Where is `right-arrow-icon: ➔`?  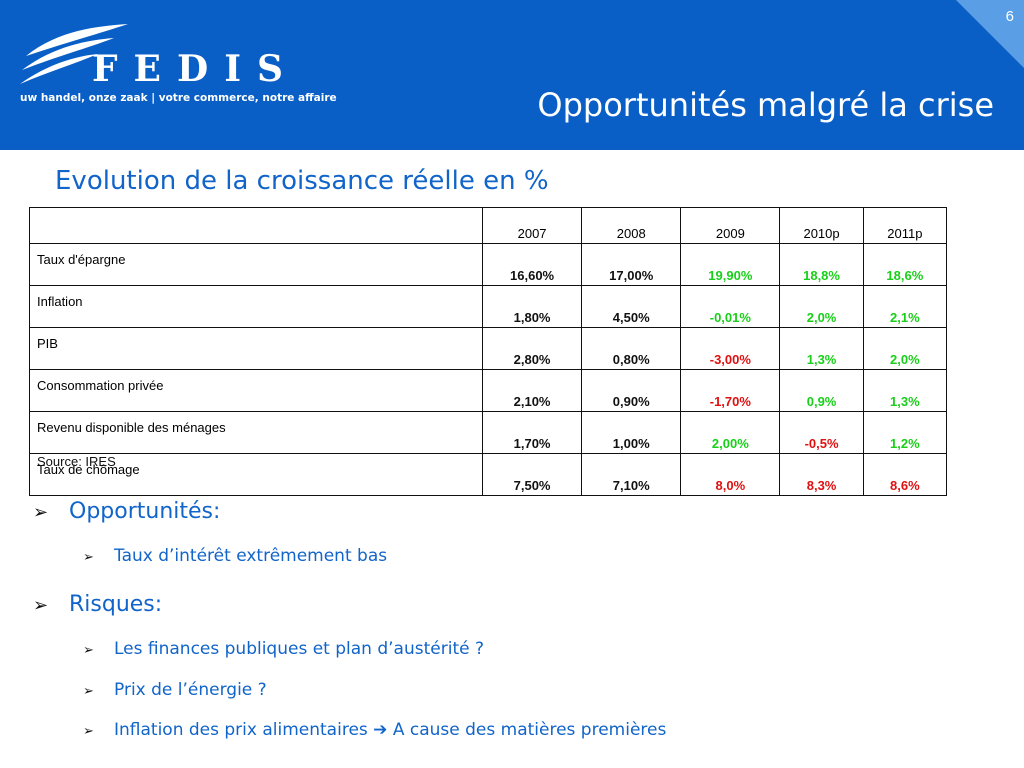 right-arrow-icon: ➔ is located at coordinates (380, 730).